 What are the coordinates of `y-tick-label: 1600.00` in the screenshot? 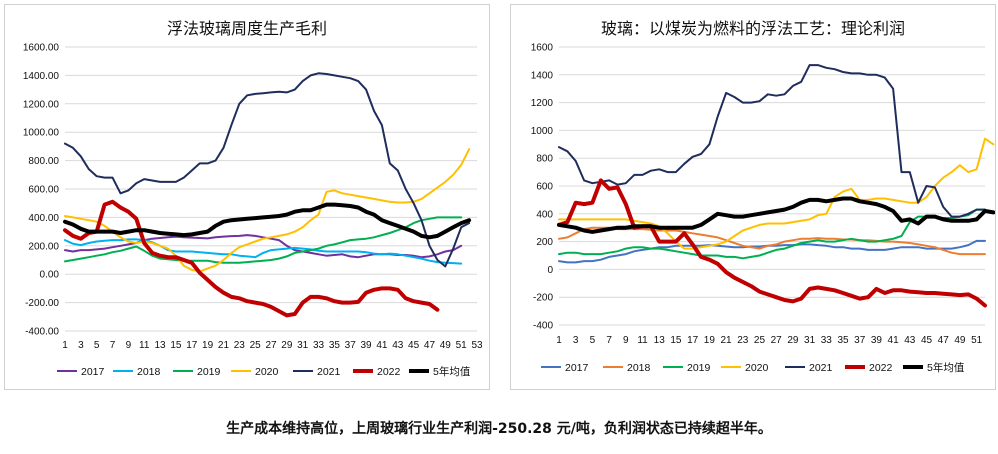 It's located at (41, 48).